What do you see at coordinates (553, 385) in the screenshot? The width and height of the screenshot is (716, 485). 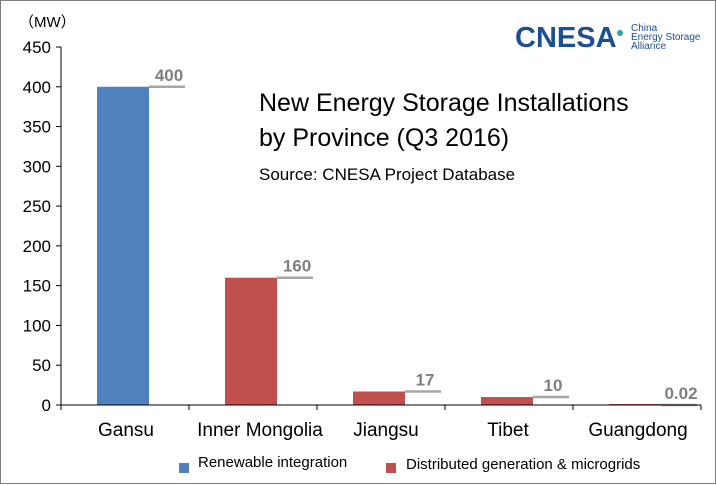 I see `data-label: 10` at bounding box center [553, 385].